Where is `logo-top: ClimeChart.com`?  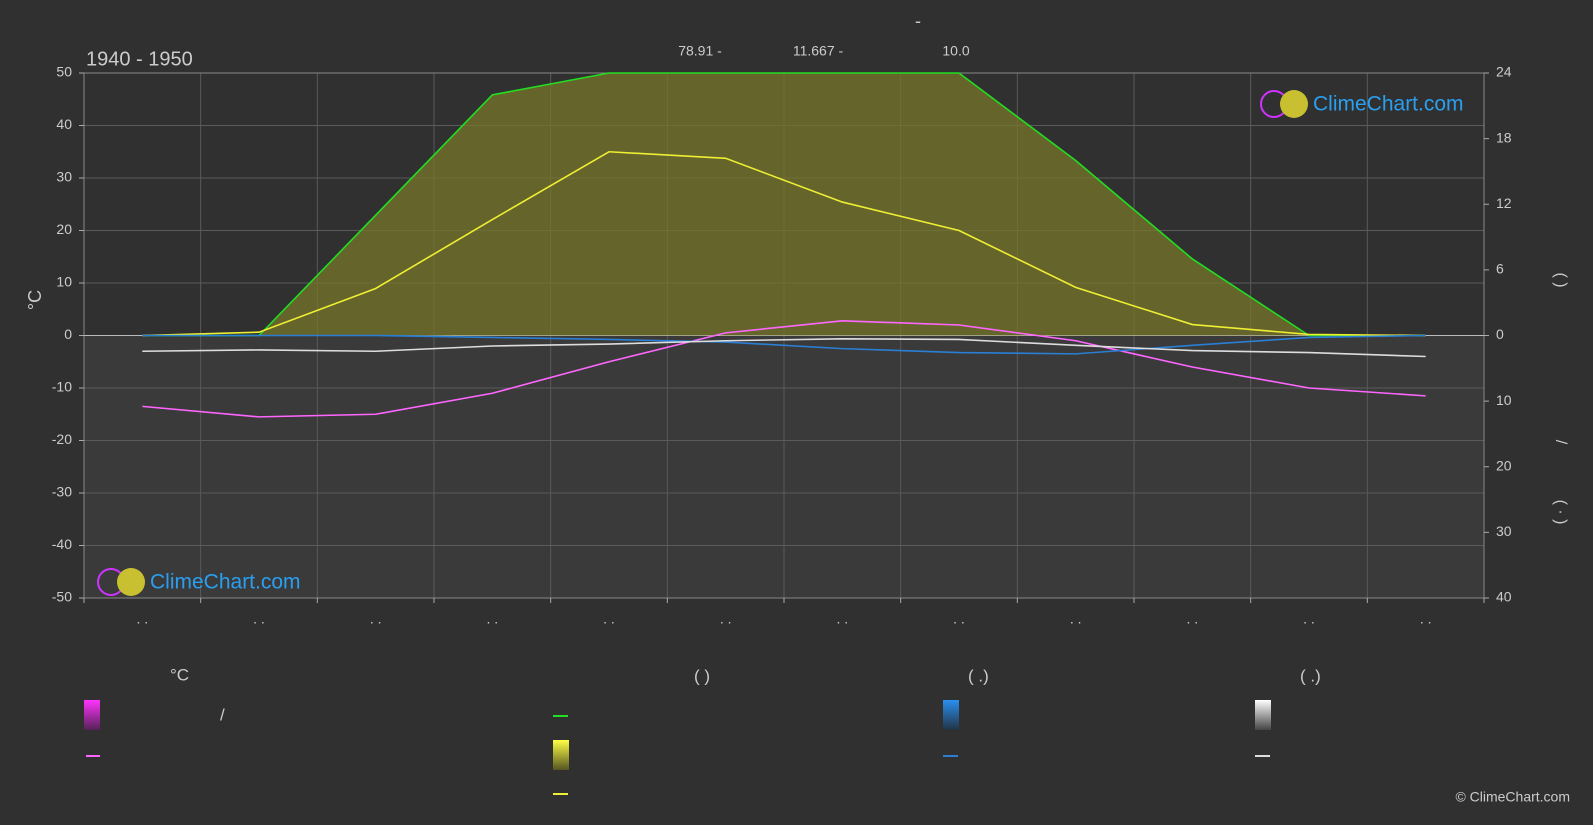 logo-top: ClimeChart.com is located at coordinates (1362, 104).